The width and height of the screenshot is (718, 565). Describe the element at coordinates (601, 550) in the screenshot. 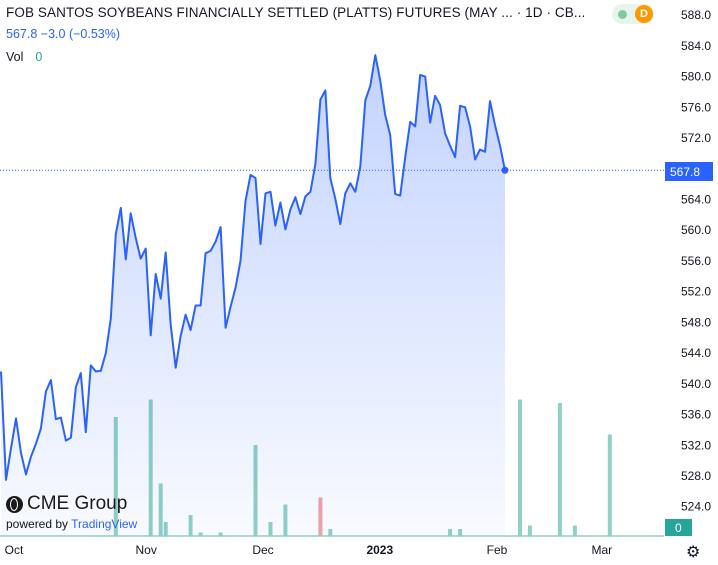

I see `time-tick-label: Mar` at that location.